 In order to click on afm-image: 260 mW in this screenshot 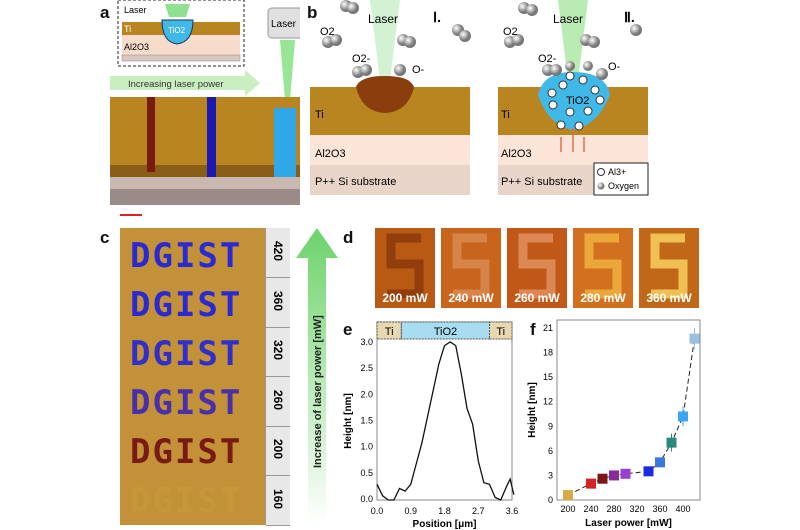, I will do `click(537, 268)`.